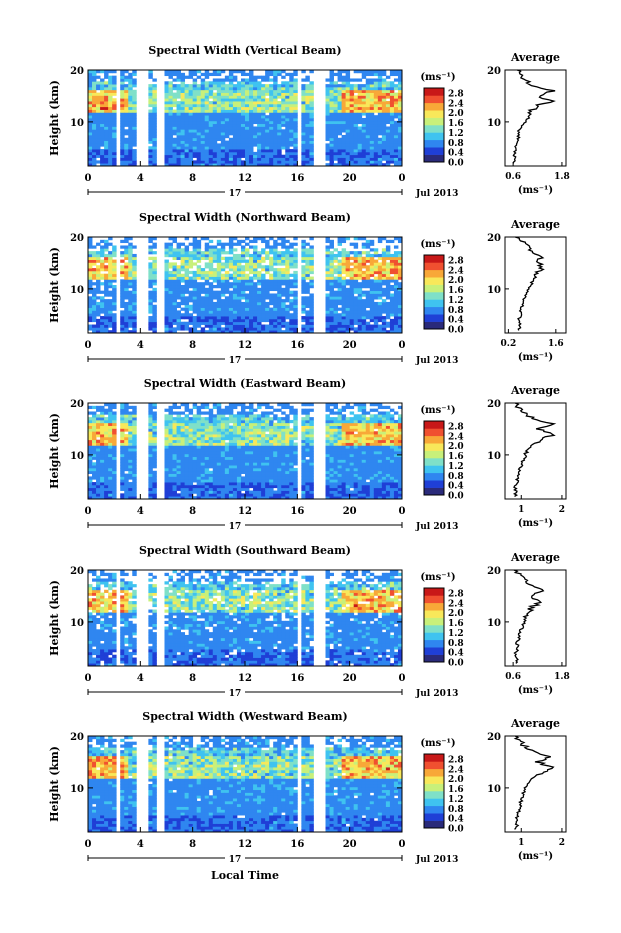  Describe the element at coordinates (434, 114) in the screenshot. I see `colorbar-swatch` at that location.